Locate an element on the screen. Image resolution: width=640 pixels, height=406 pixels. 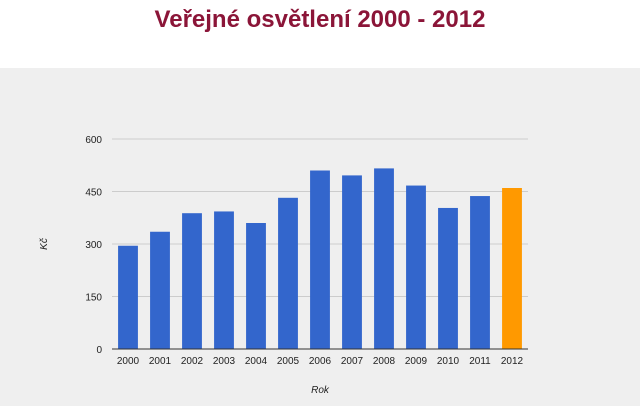
x-tick-label: 2001 is located at coordinates (160, 361).